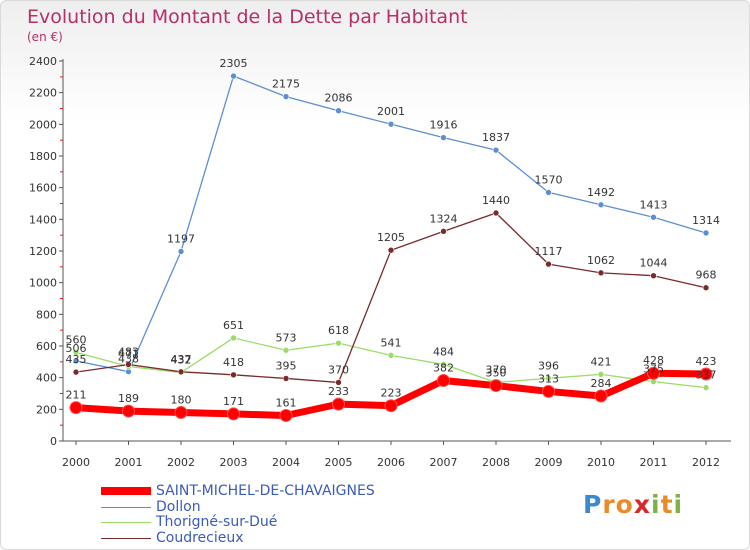 The width and height of the screenshot is (750, 550). I want to click on data-label: 968, so click(706, 275).